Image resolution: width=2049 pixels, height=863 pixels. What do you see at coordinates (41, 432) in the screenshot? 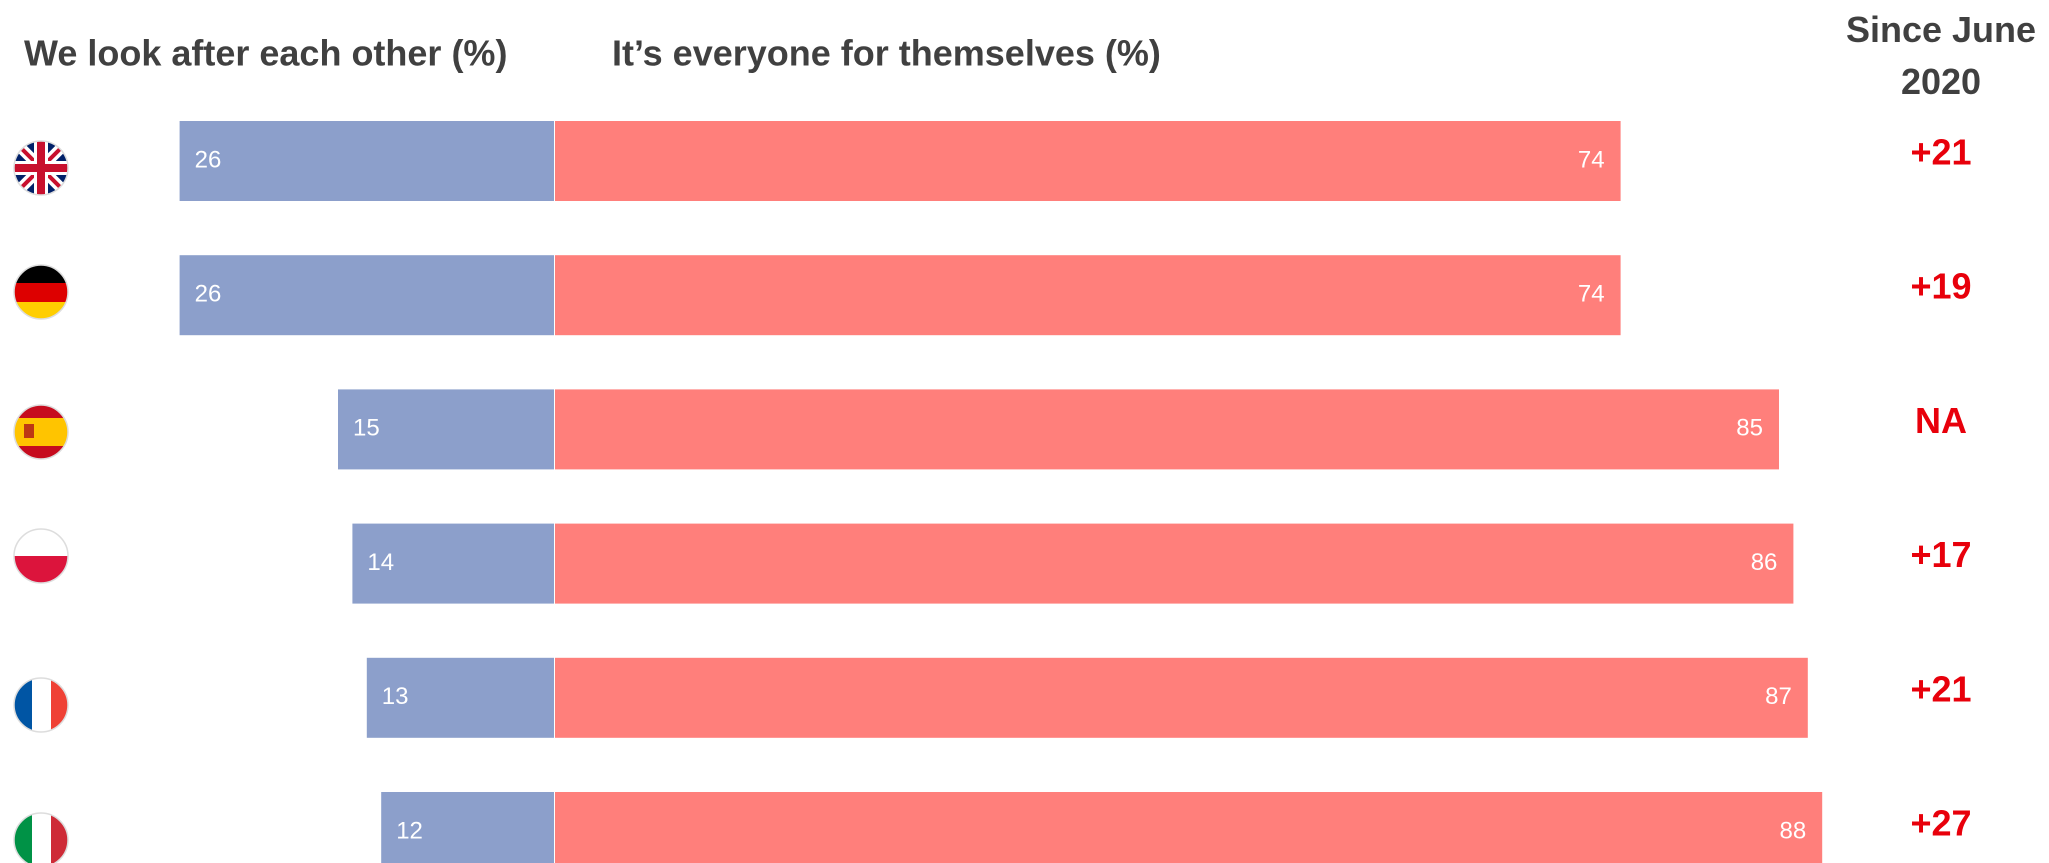
I see `flag-spain` at bounding box center [41, 432].